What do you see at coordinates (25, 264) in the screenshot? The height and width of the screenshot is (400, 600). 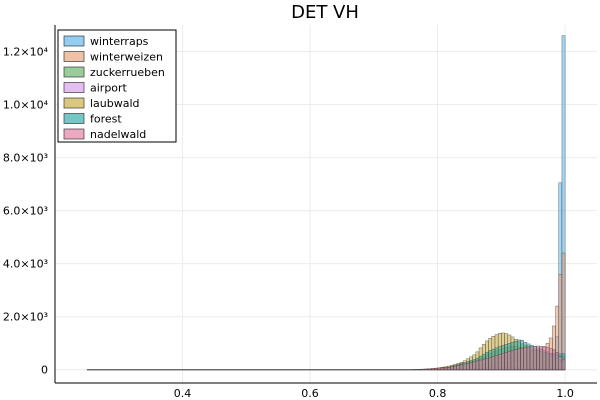 I see `y-tick-label: 4.0×10³` at bounding box center [25, 264].